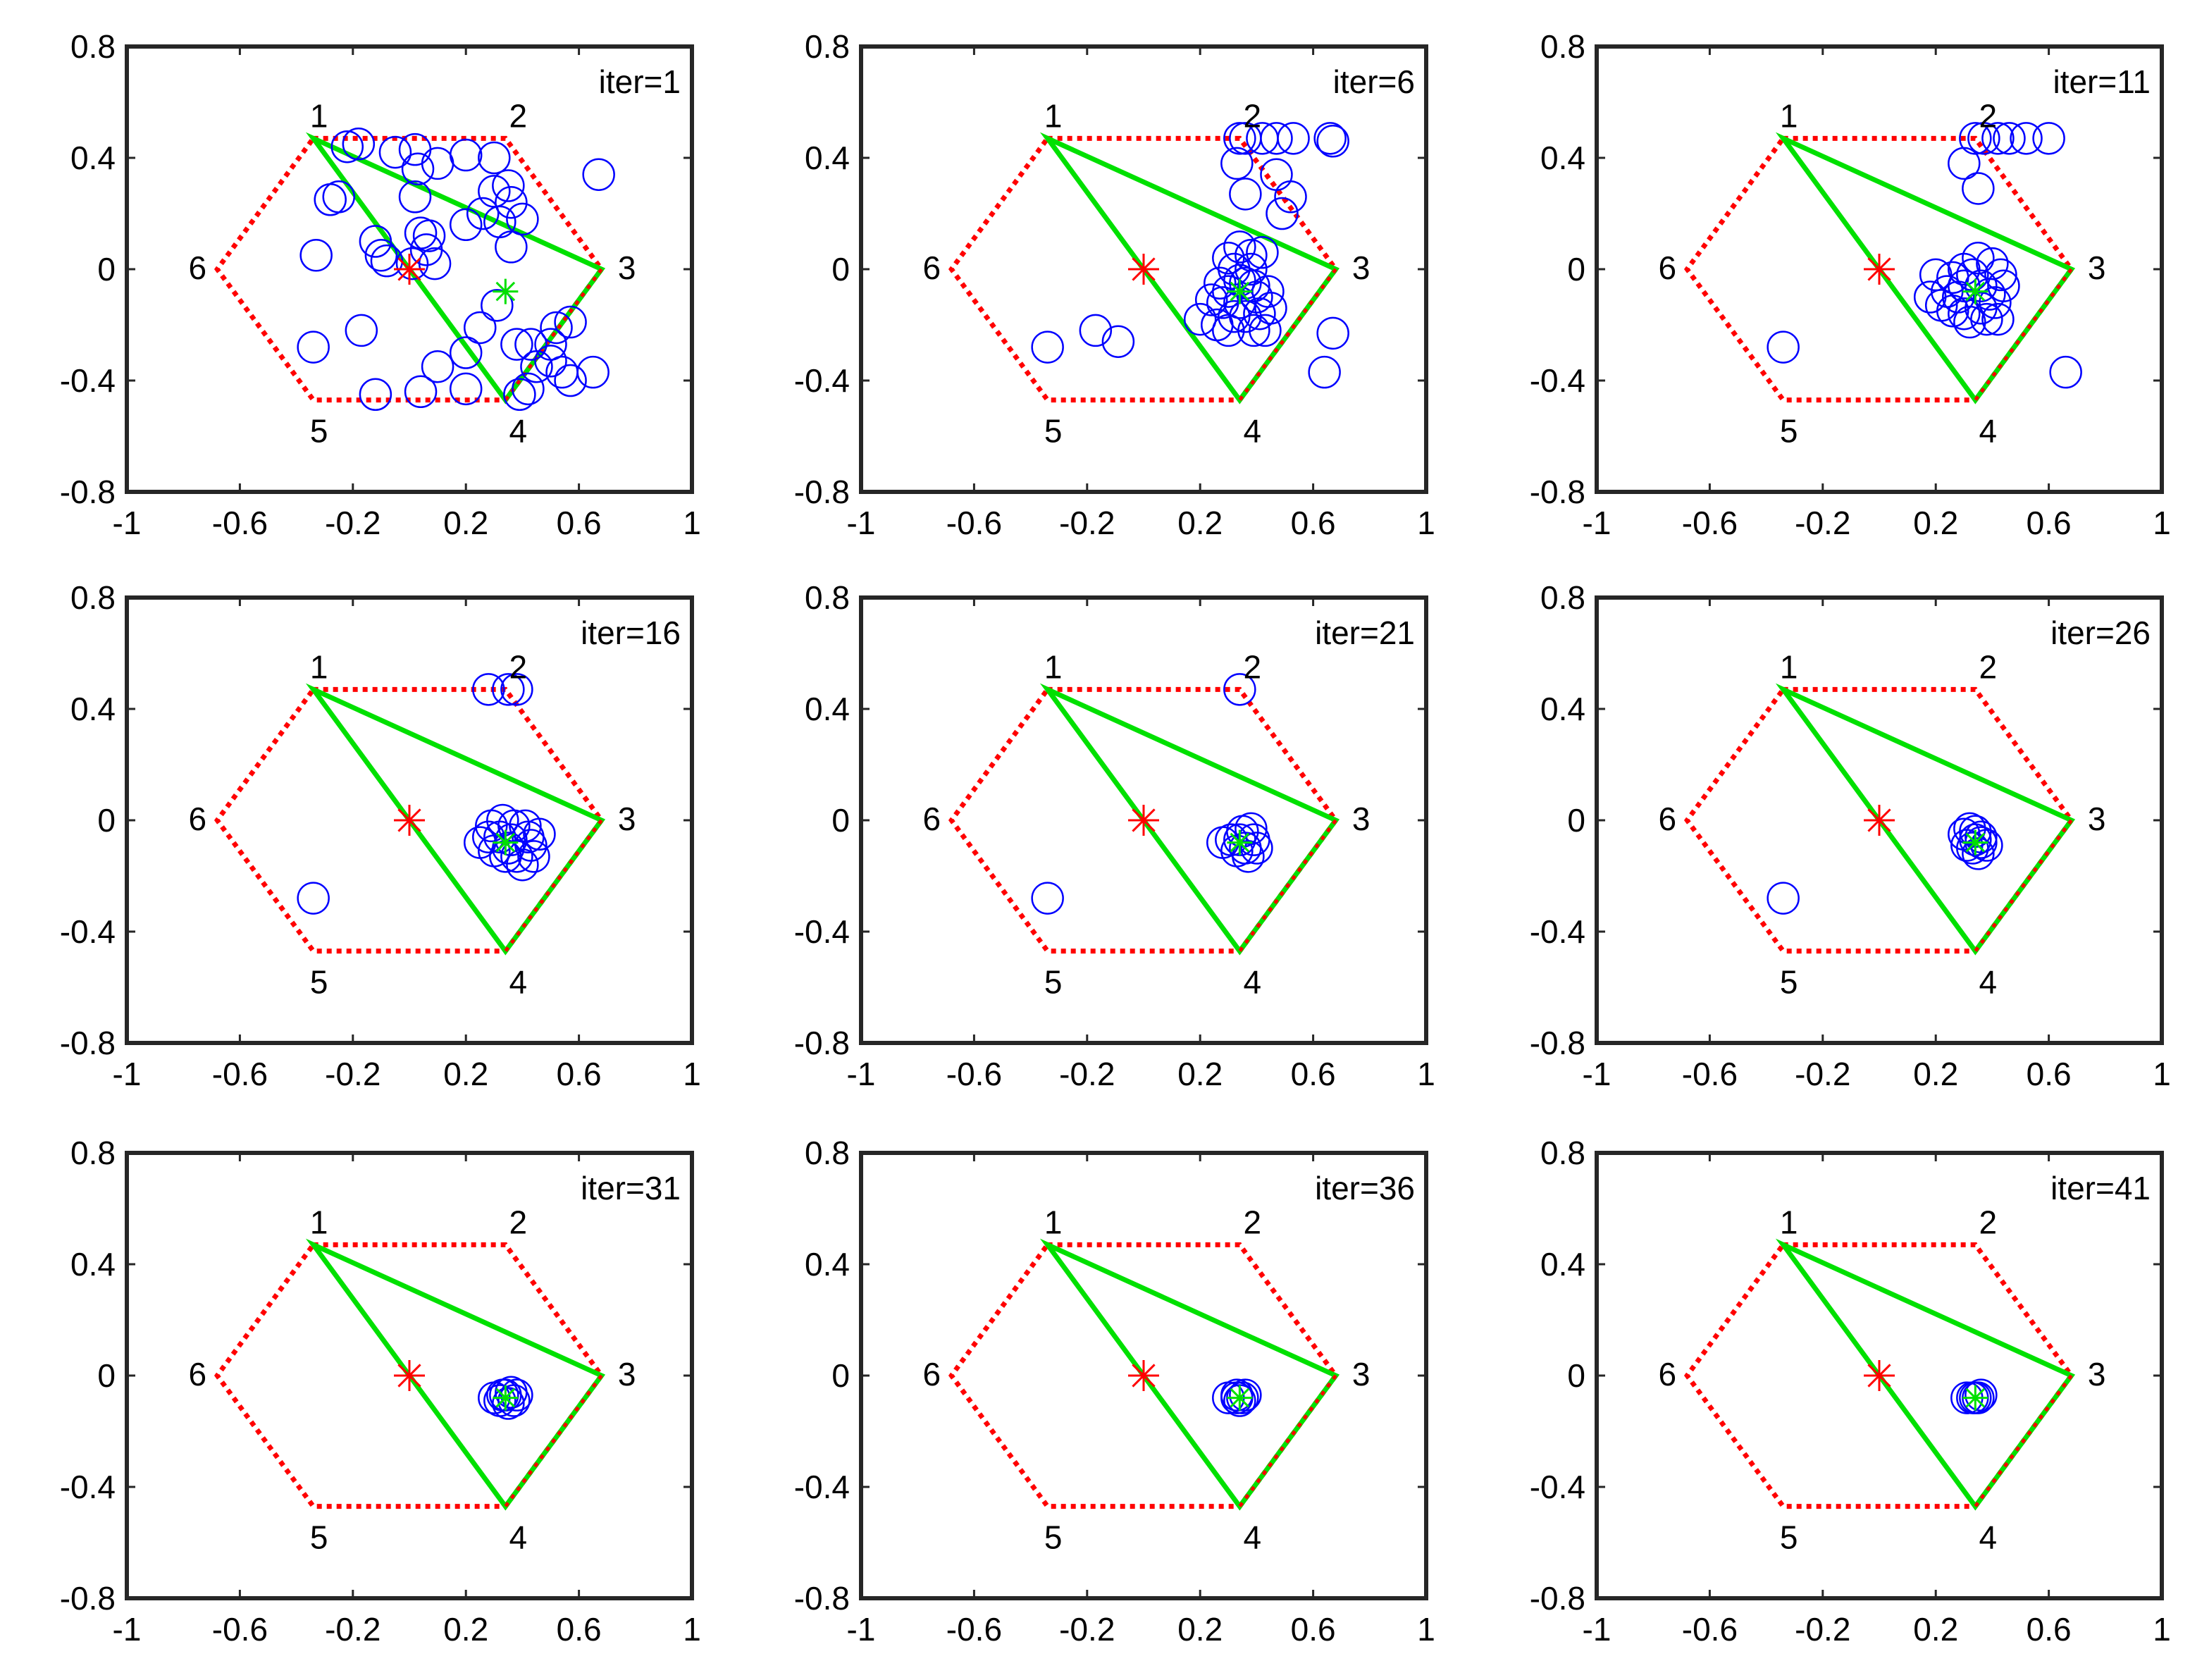 This screenshot has height=1680, width=2190. I want to click on vertex-label-1: 1, so click(1053, 115).